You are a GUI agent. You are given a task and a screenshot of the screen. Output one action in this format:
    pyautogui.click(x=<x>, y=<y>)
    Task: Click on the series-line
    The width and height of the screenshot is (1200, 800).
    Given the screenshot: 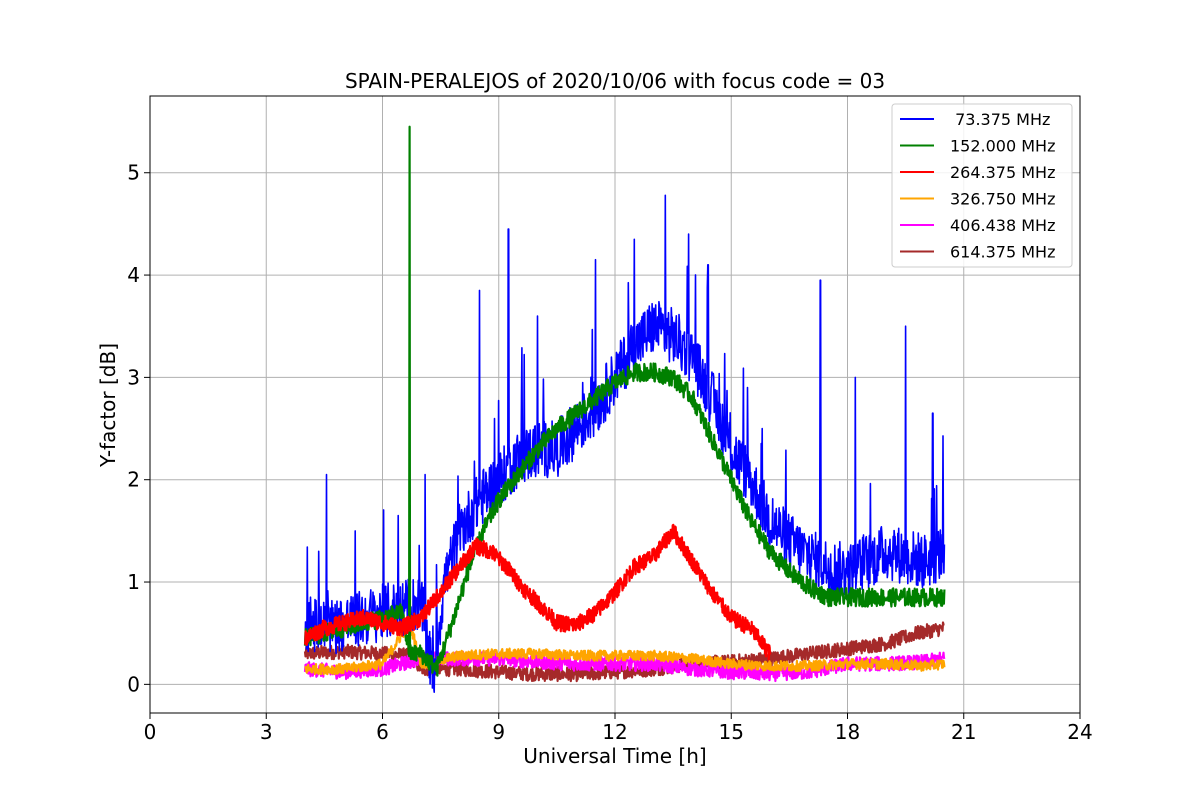 What is the action you would take?
    pyautogui.click(x=537, y=592)
    